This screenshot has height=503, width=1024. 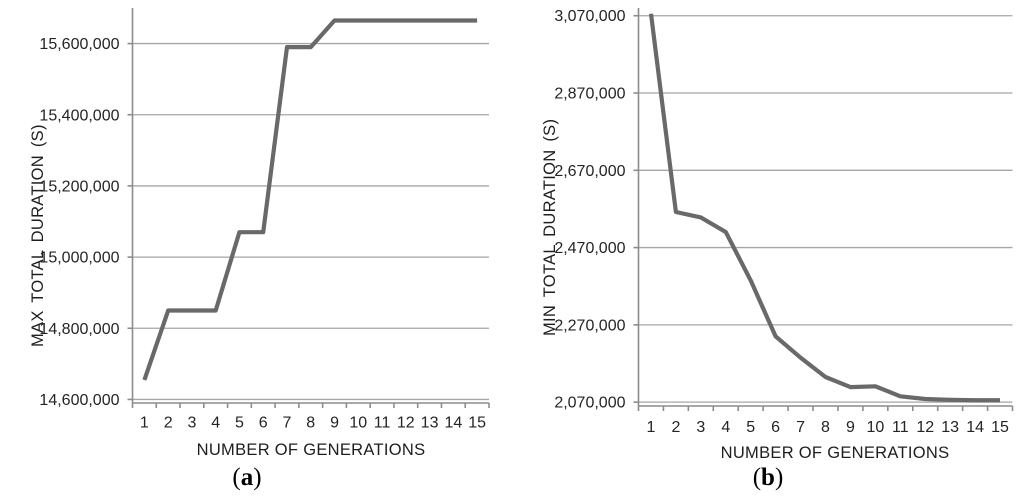 What do you see at coordinates (38, 235) in the screenshot?
I see `y-axis-title-a: MAX TOTAL DURATION (S)` at bounding box center [38, 235].